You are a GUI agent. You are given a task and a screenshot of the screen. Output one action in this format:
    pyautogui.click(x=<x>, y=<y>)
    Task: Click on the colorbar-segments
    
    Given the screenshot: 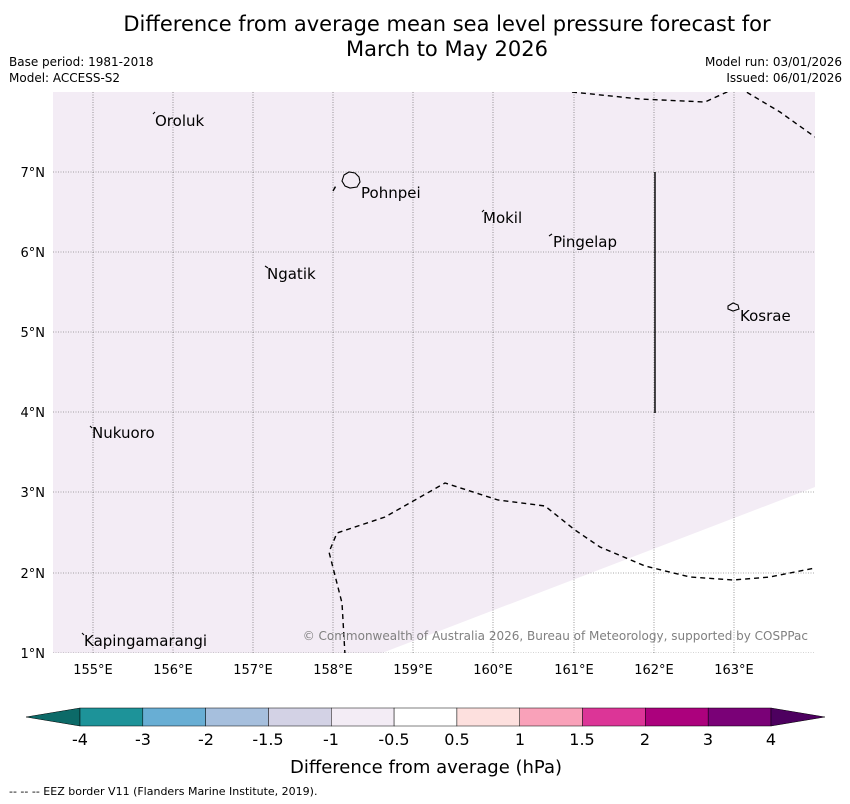 What is the action you would take?
    pyautogui.click(x=425, y=717)
    